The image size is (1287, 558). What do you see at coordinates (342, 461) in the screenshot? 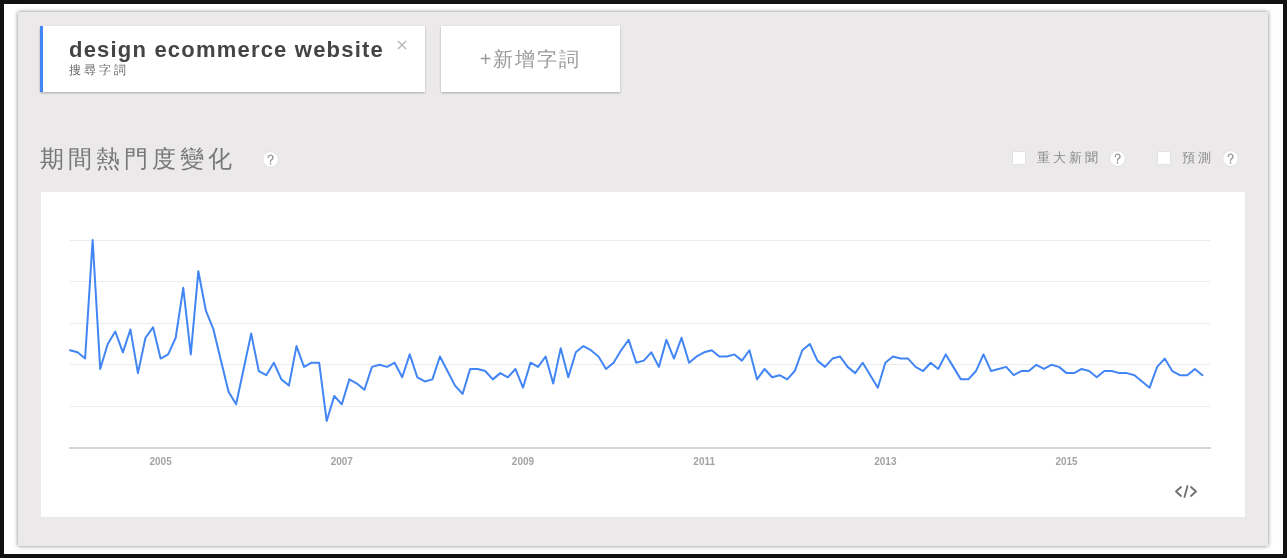
I see `x-tick-label: 2007` at bounding box center [342, 461].